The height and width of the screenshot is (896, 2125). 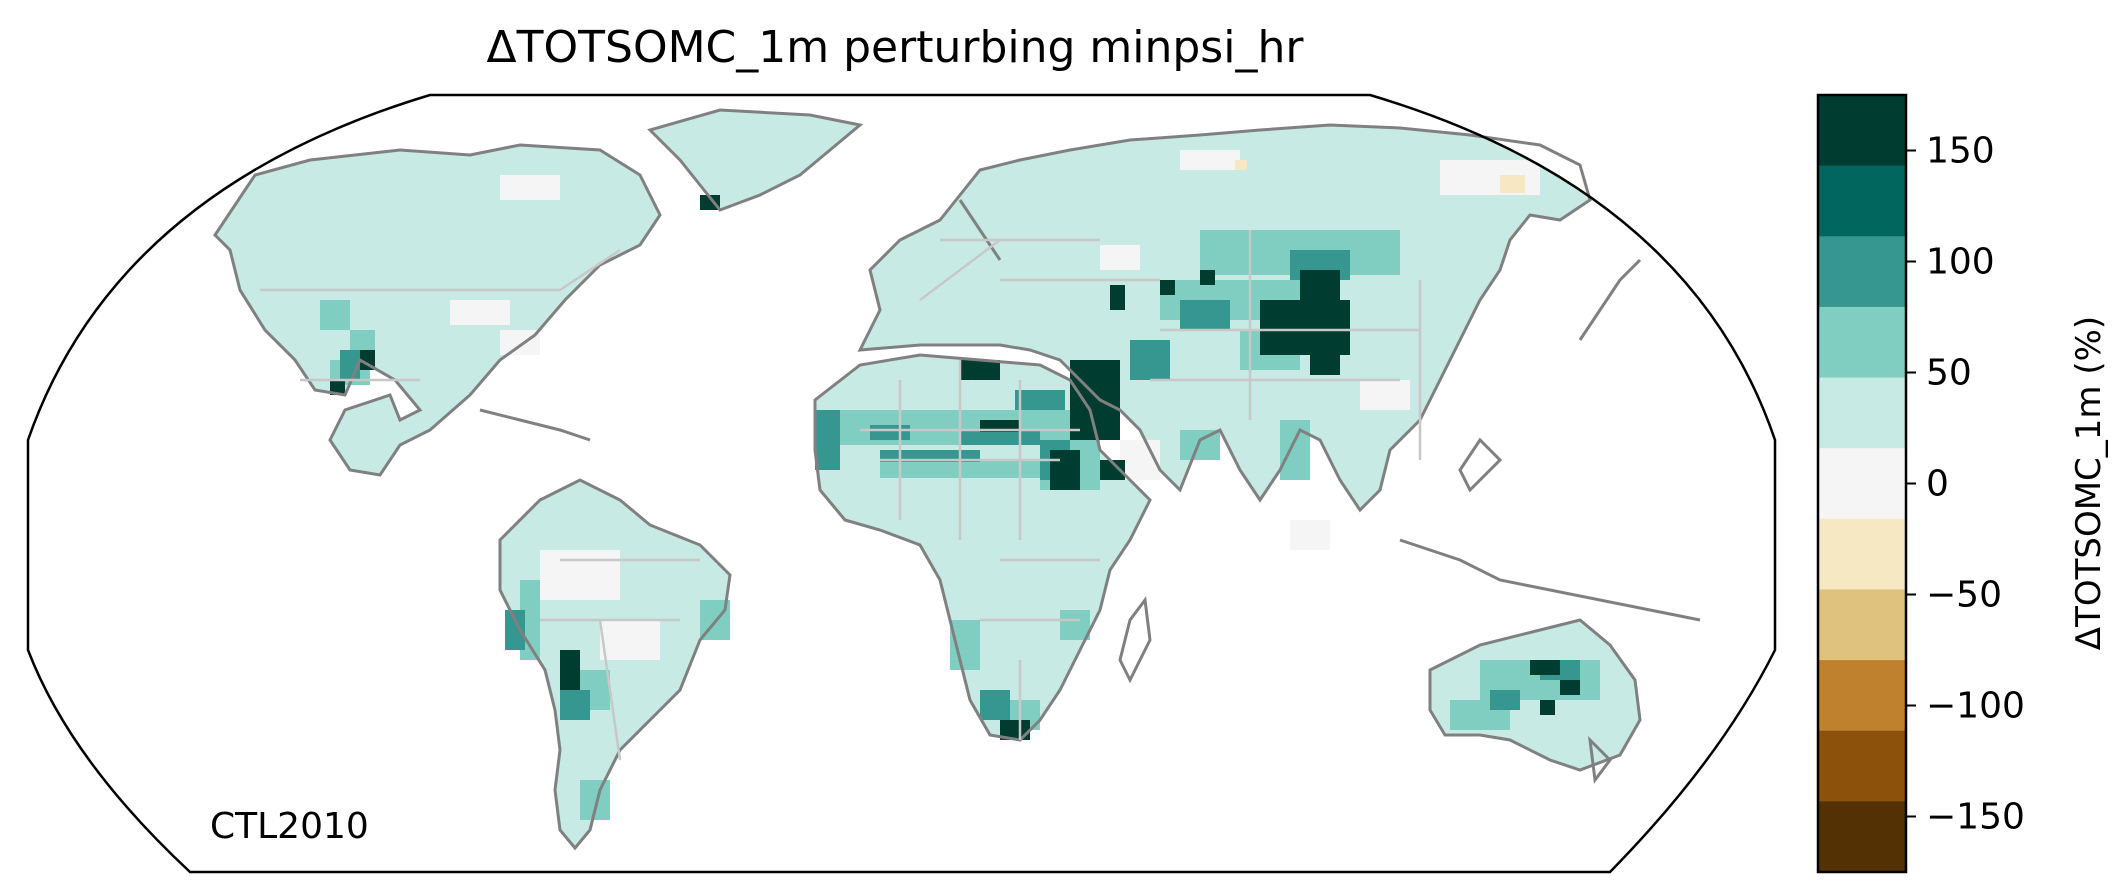 What do you see at coordinates (2089, 483) in the screenshot?
I see `colorbar-label: ΔTOTSOMC_1m (%)` at bounding box center [2089, 483].